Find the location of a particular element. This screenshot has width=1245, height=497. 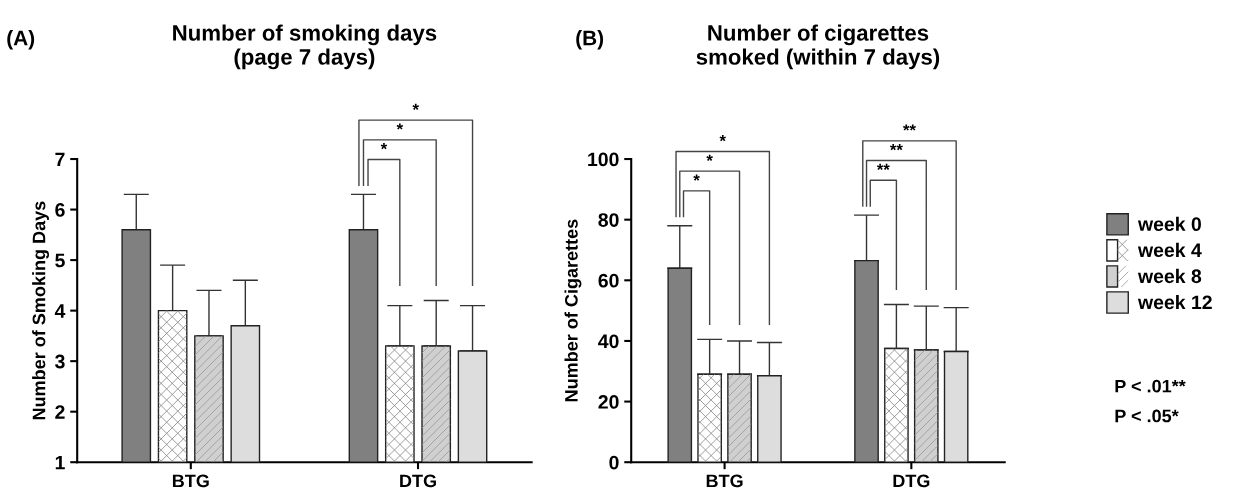

y-axis-title: Number of Smoking Days is located at coordinates (41, 310).